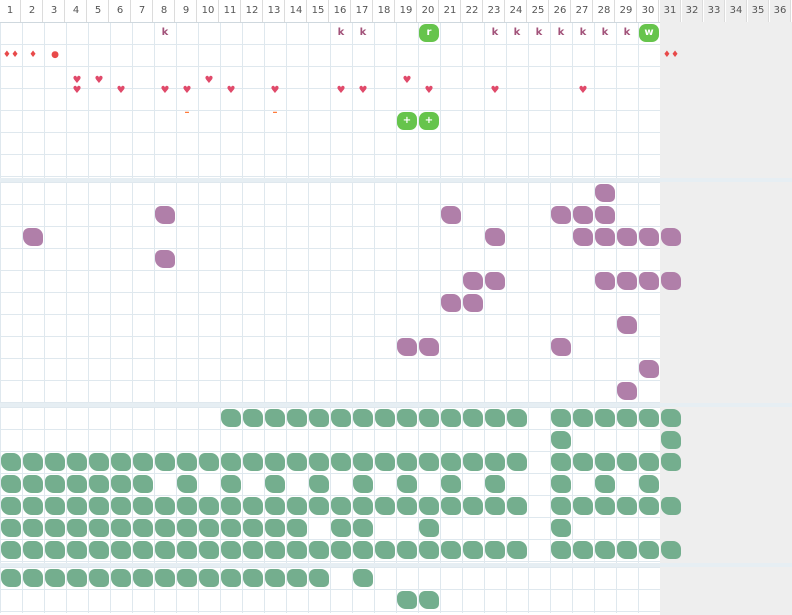 This screenshot has height=615, width=792. I want to click on dash-marker: –, so click(275, 112).